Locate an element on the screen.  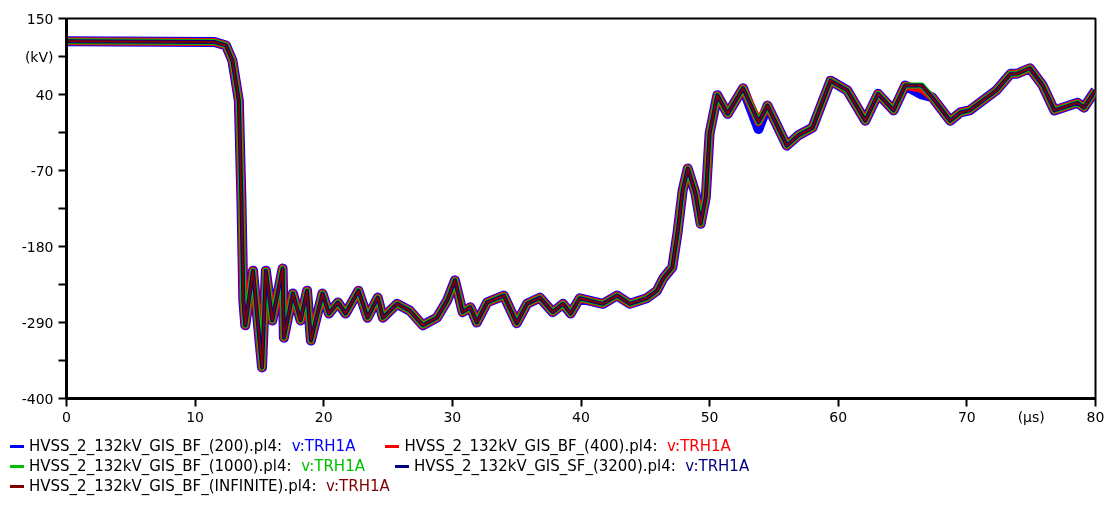
y-tick-label: 40 is located at coordinates (44, 94).